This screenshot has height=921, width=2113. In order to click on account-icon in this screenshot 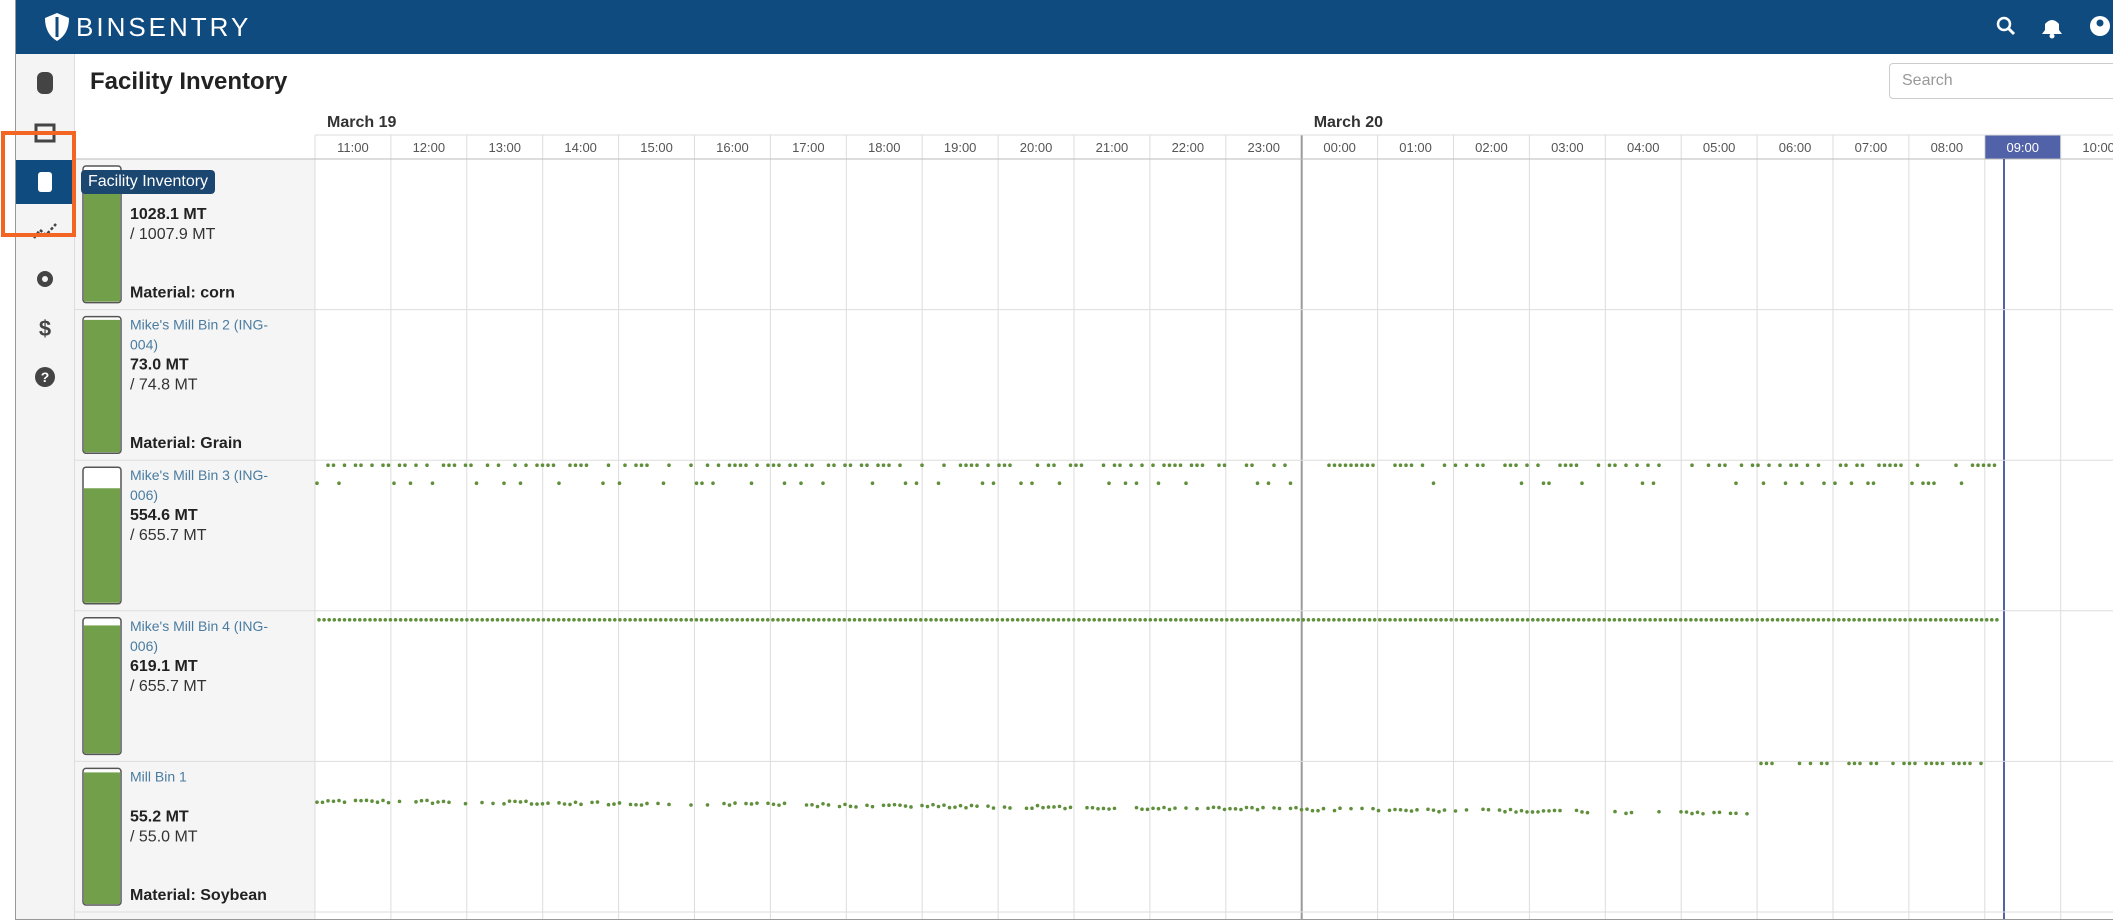, I will do `click(2100, 26)`.